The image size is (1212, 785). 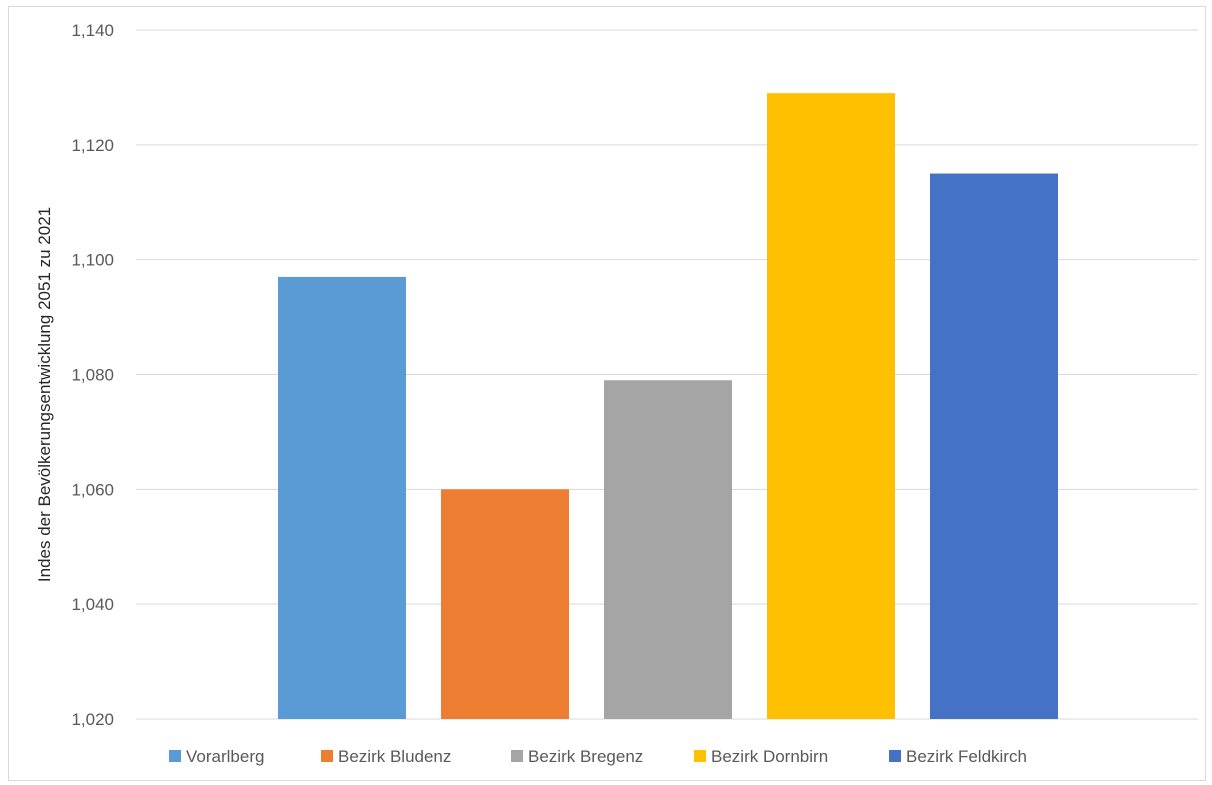 What do you see at coordinates (92, 30) in the screenshot?
I see `y-tick-label: 1,140` at bounding box center [92, 30].